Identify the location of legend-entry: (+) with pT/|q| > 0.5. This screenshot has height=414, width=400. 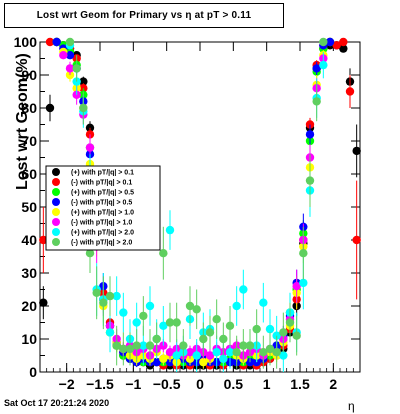
(102, 193).